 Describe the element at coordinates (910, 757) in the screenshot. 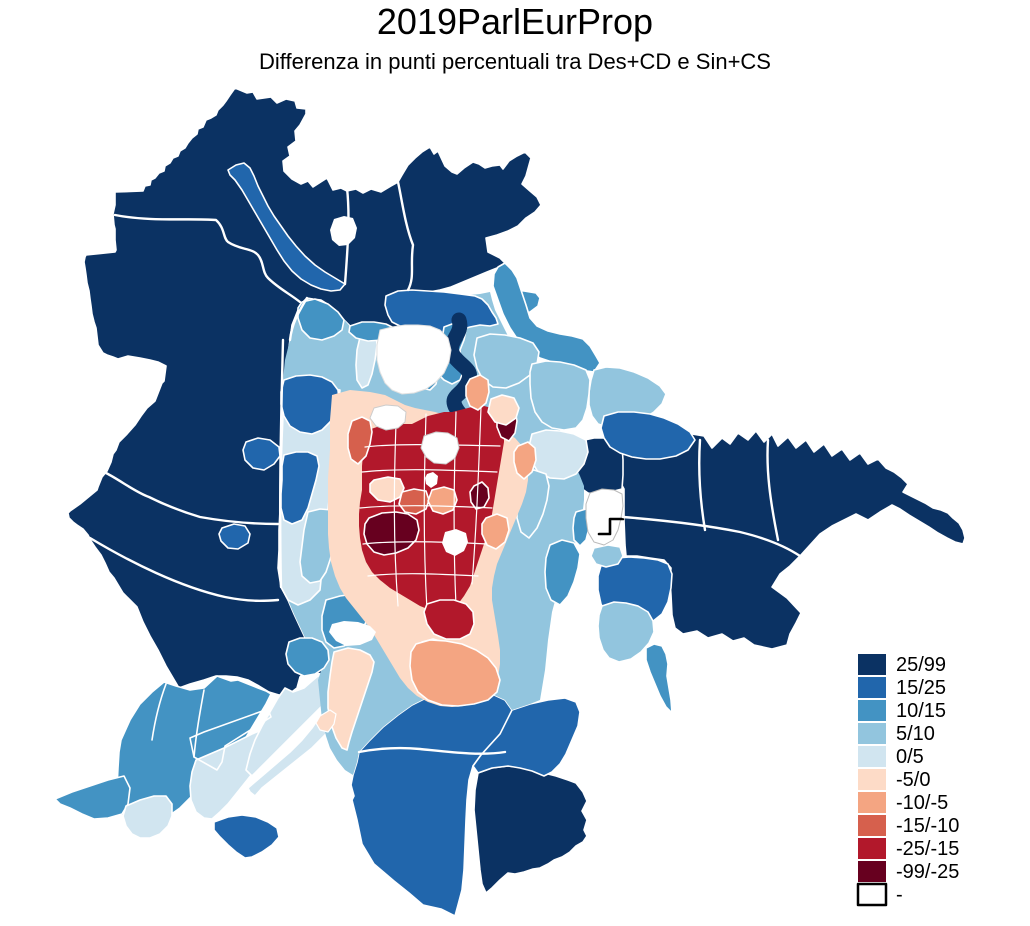

I see `svg-text: 0/5` at that location.